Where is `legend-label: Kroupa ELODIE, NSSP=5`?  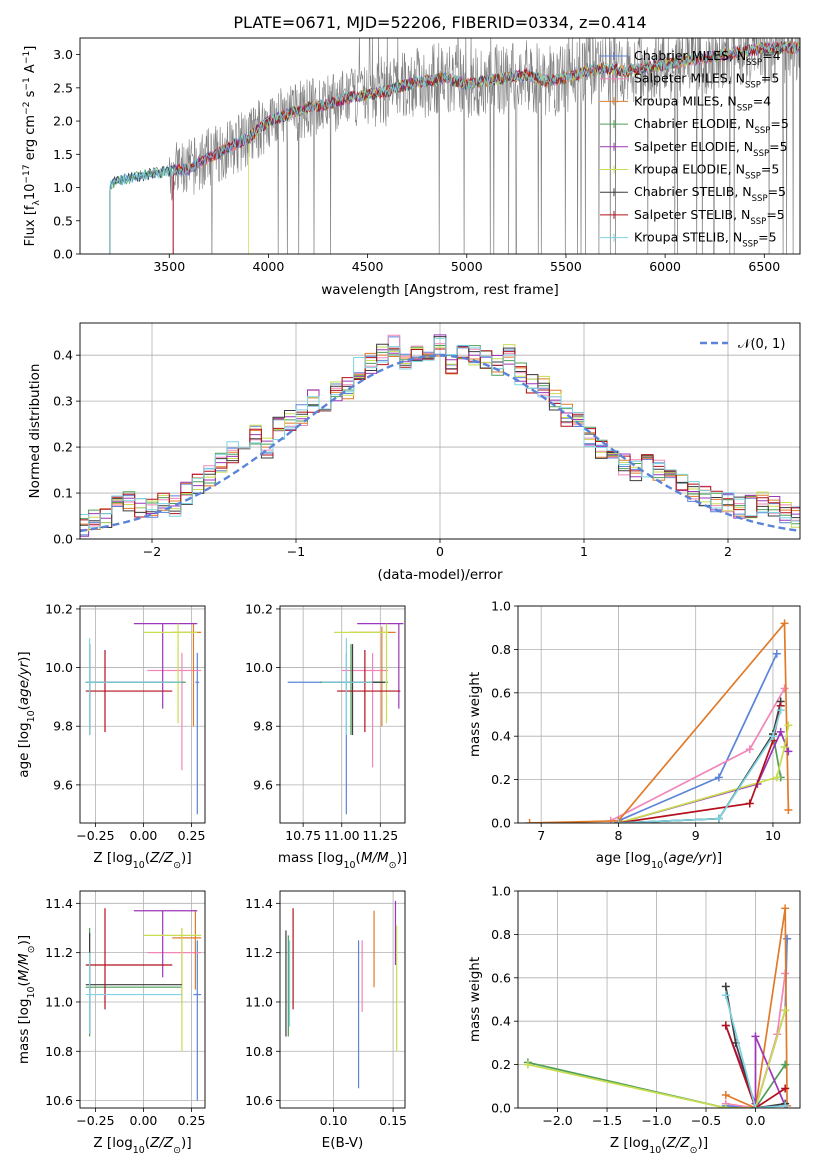
legend-label: Kroupa ELODIE, NSSP=5 is located at coordinates (706, 172).